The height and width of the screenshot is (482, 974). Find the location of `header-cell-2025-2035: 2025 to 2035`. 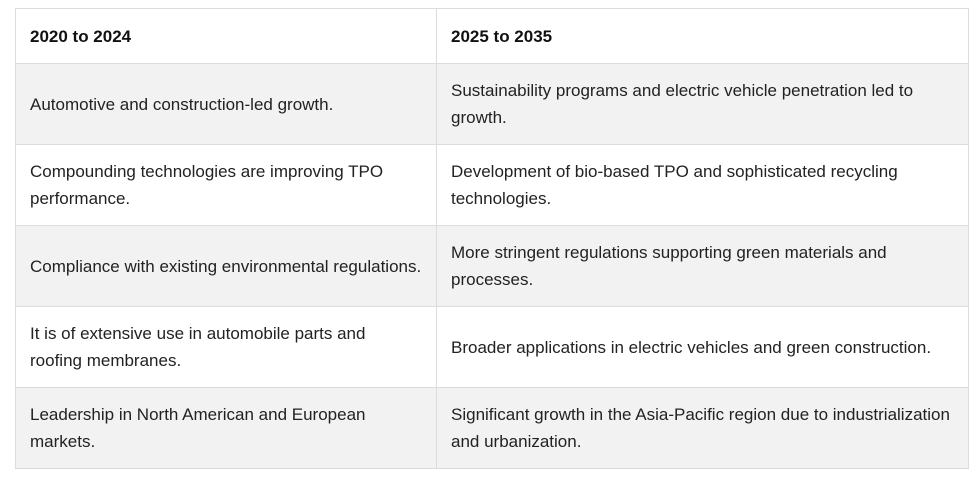

header-cell-2025-2035: 2025 to 2035 is located at coordinates (702, 36).